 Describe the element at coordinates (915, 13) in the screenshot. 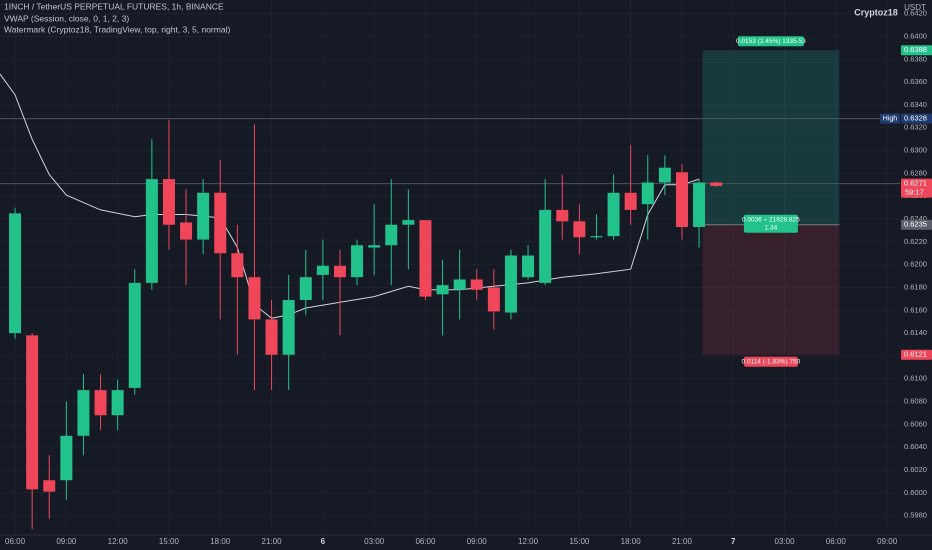

I see `y-tick-label: 0.6420` at that location.